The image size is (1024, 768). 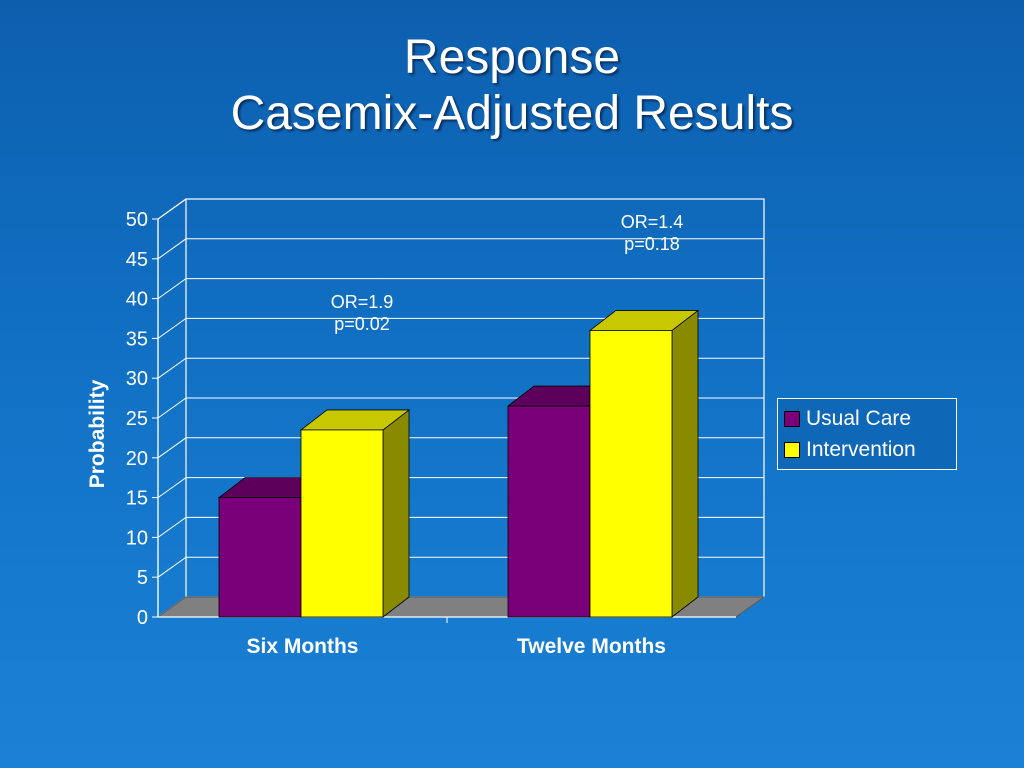 What do you see at coordinates (652, 244) in the screenshot?
I see `annotation-p-value: p=0.18` at bounding box center [652, 244].